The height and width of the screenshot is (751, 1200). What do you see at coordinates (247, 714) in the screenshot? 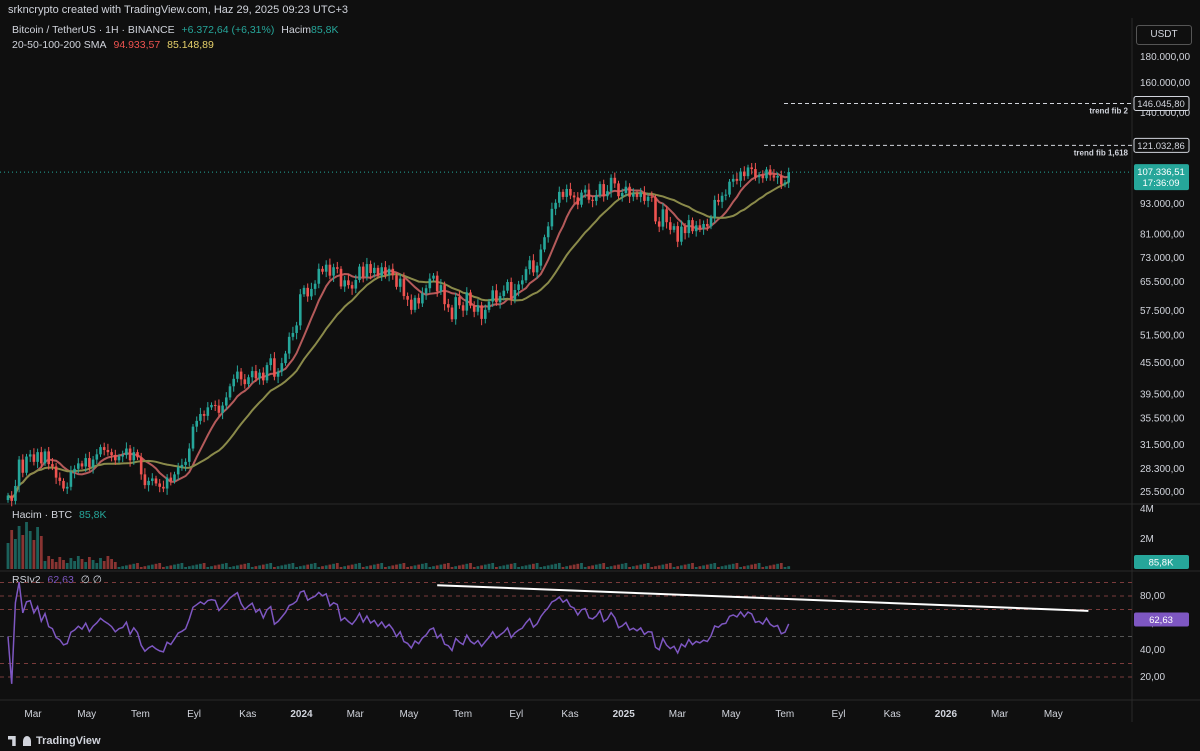
I see `time-axis-label: Kas` at bounding box center [247, 714].